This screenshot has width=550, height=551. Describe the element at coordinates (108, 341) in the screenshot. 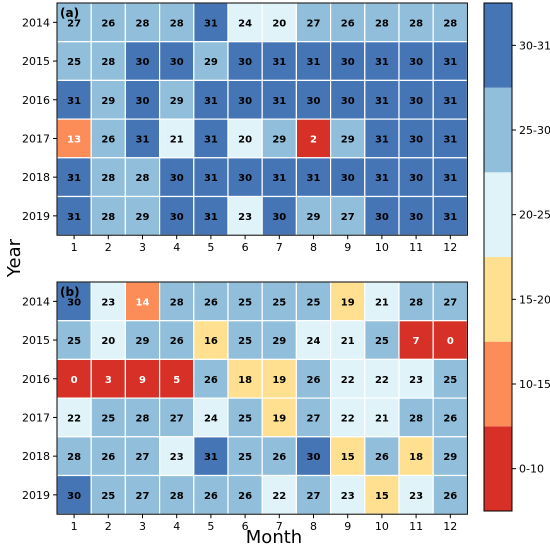

I see `cell-value-label: 20` at that location.